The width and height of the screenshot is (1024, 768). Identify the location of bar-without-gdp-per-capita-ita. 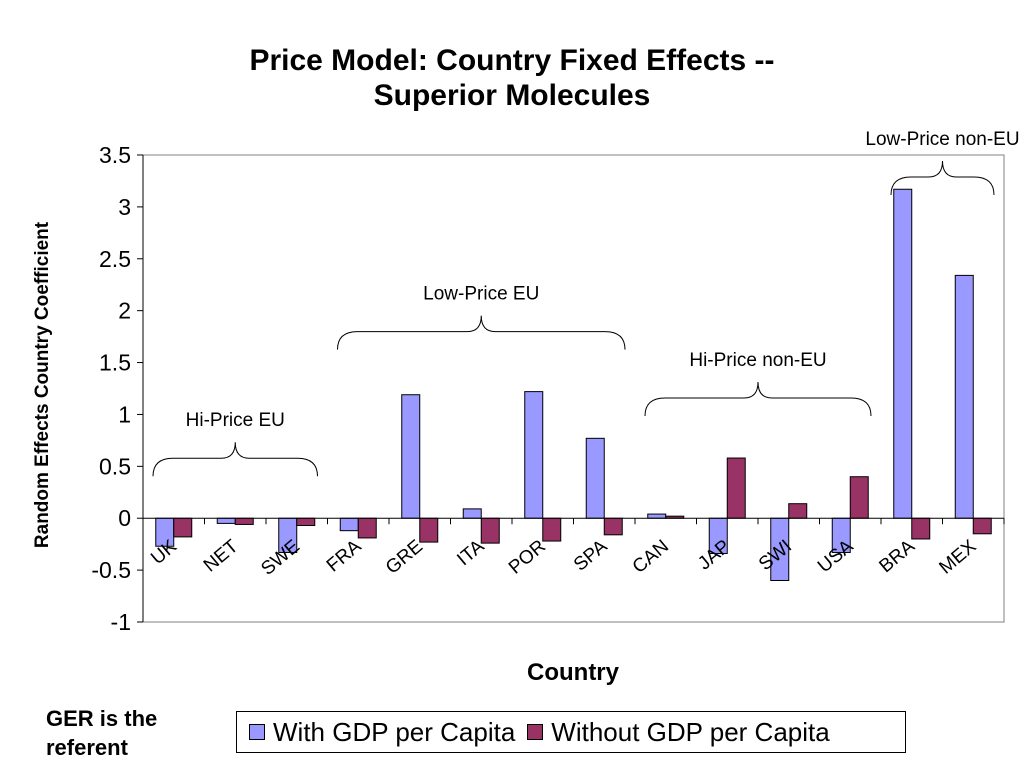
(490, 530).